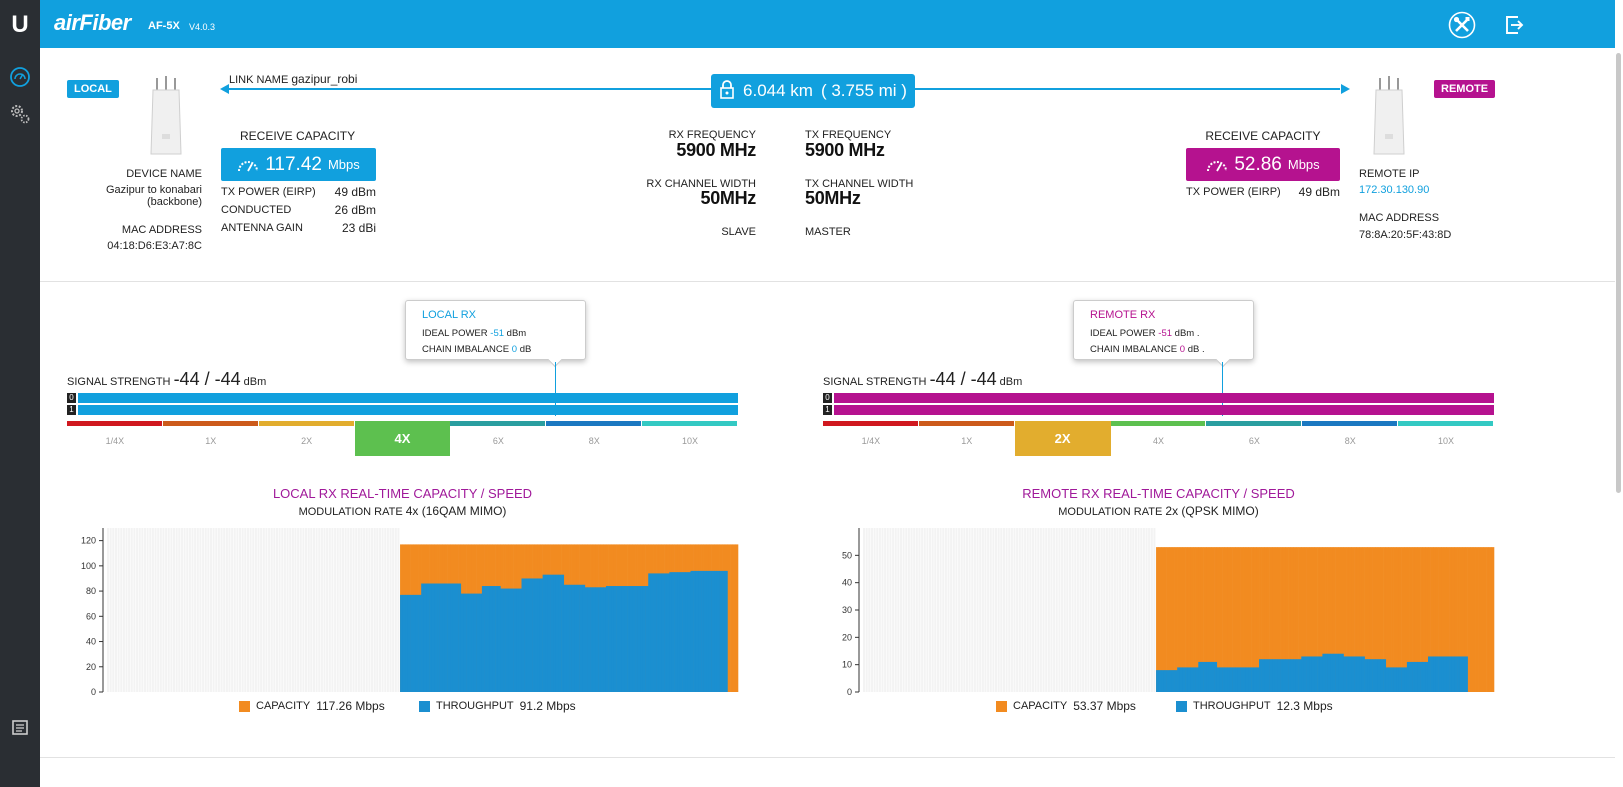 The image size is (1623, 787). Describe the element at coordinates (1618, 273) in the screenshot. I see `scrollbar-thumb` at that location.